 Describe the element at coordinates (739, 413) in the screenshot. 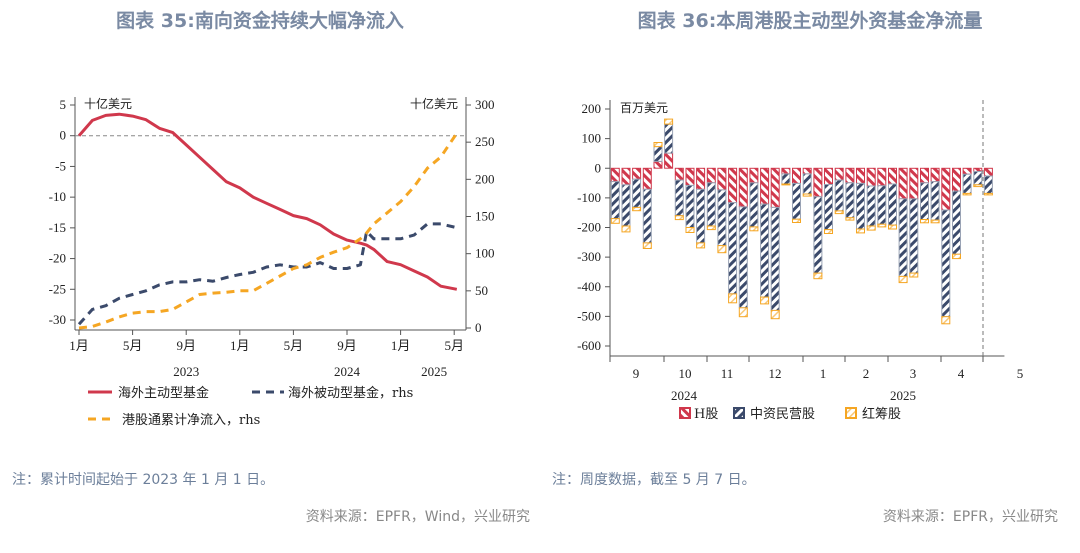

I see `legend-swatch-private` at that location.